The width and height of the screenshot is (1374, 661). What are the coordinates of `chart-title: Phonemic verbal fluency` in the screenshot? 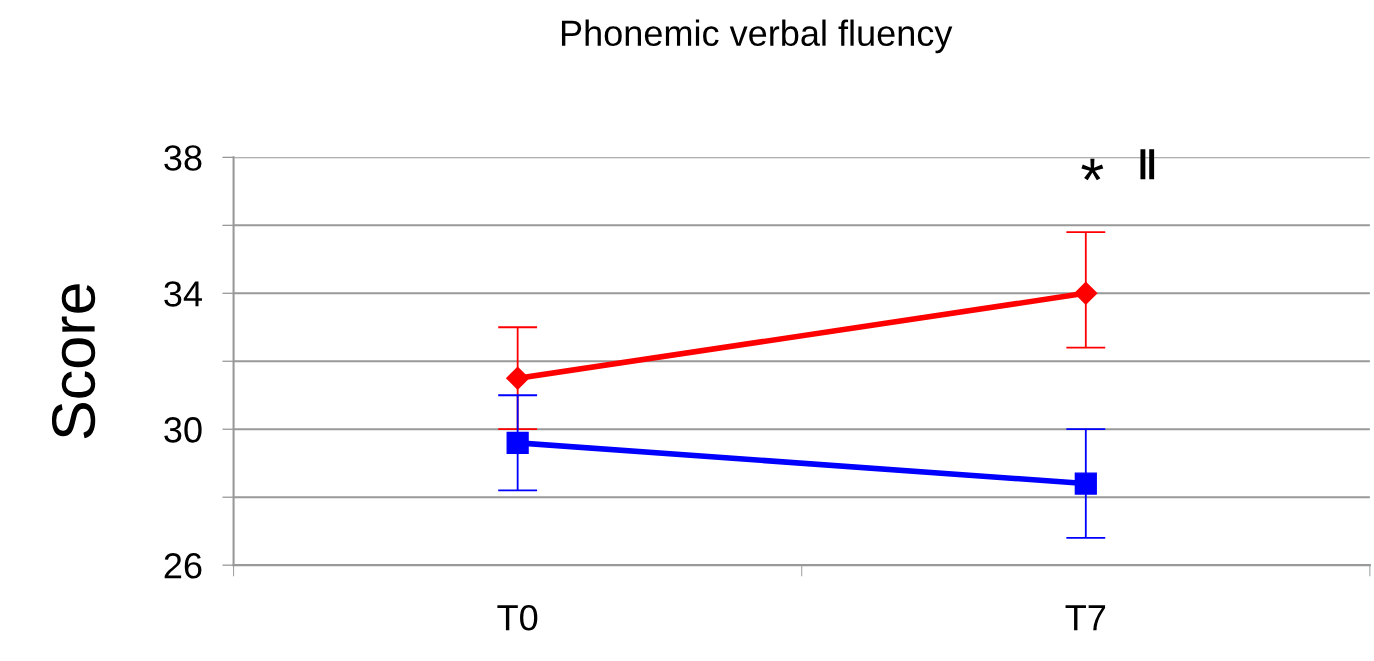 It's located at (757, 36).